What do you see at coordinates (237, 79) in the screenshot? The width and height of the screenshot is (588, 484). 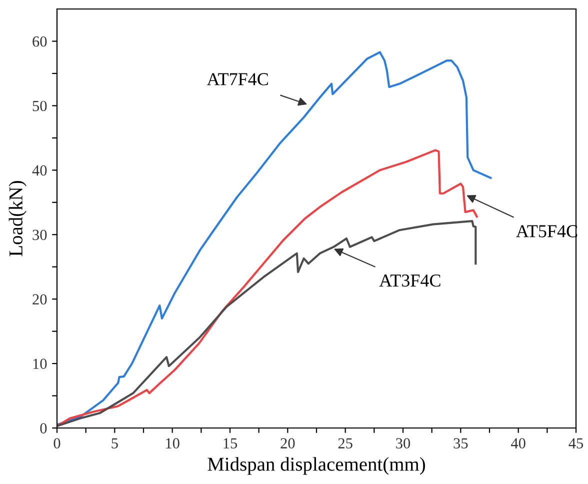 I see `annotation: AT7F4C` at bounding box center [237, 79].